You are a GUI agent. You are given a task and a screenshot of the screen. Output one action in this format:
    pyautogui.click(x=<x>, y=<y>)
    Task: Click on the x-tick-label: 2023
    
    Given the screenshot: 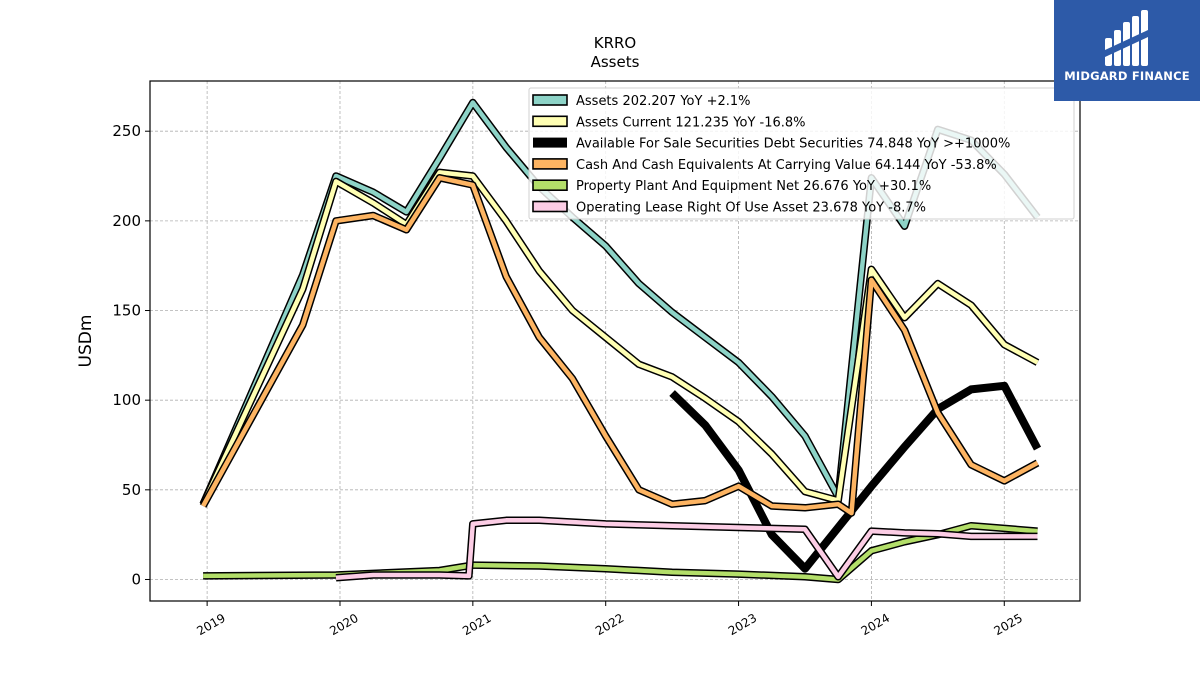 What is the action you would take?
    pyautogui.click(x=742, y=624)
    